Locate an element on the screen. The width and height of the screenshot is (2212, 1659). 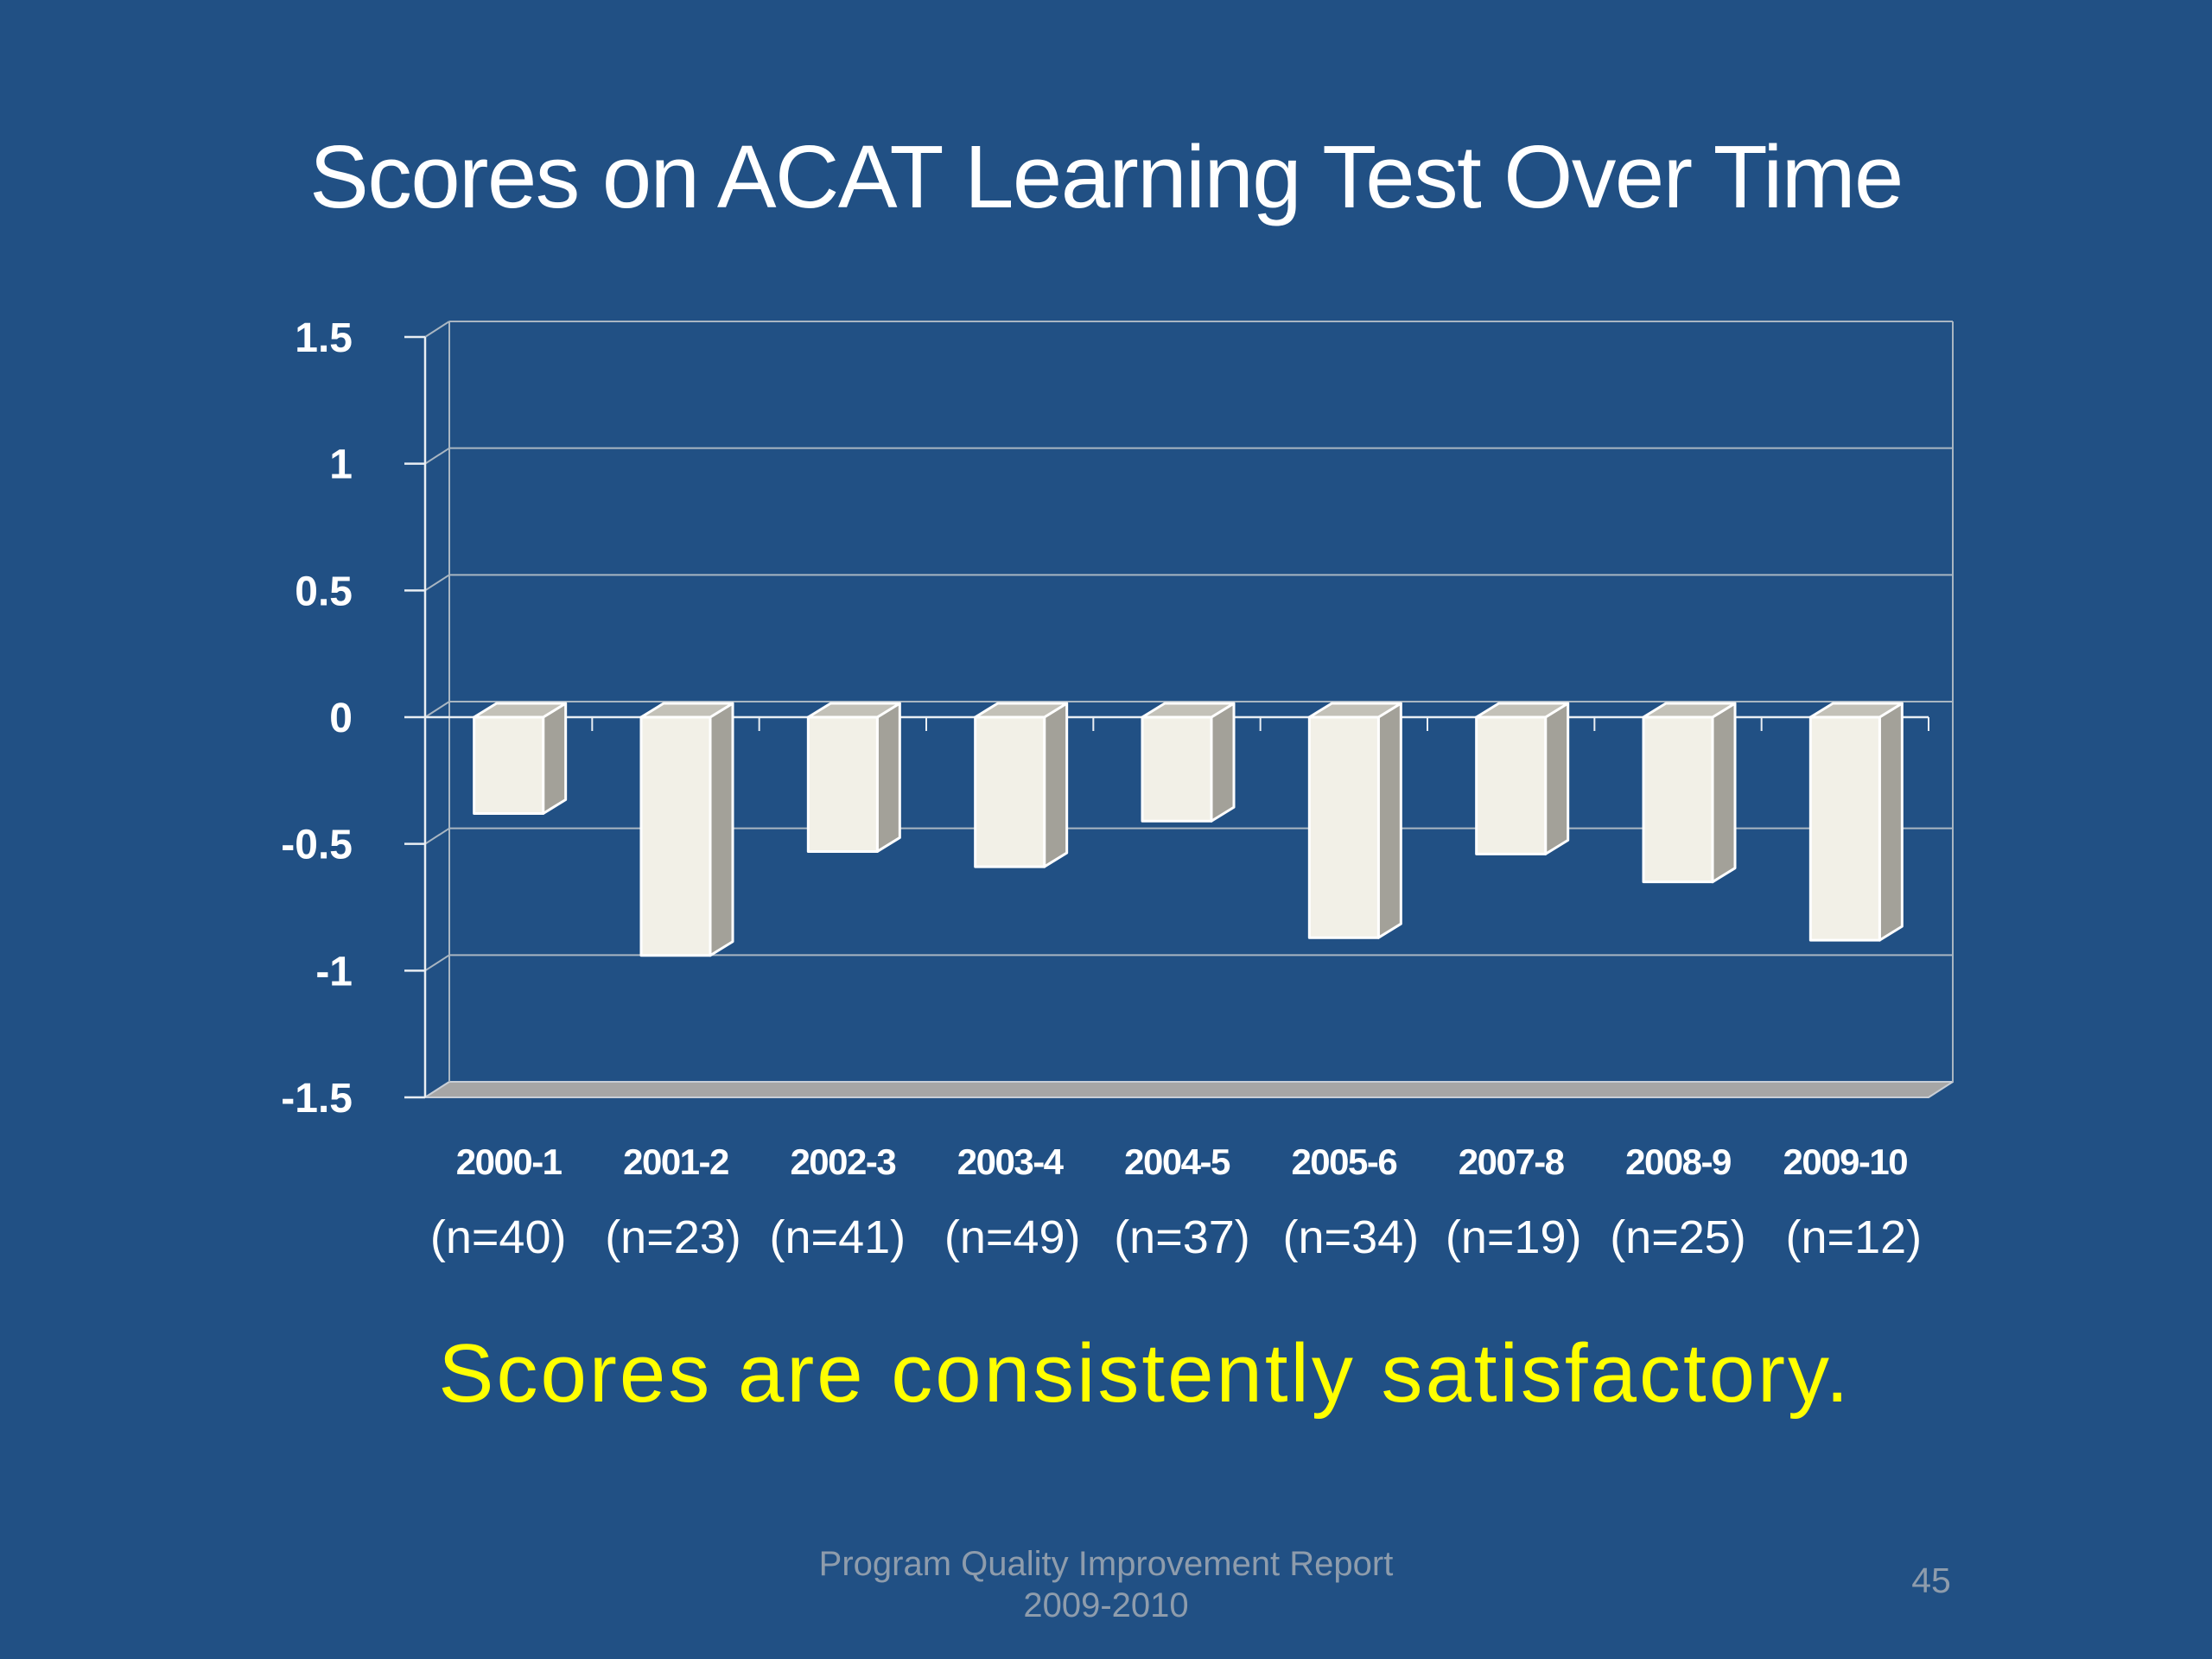
x-axis-label: 2009-10 is located at coordinates (1846, 1161).